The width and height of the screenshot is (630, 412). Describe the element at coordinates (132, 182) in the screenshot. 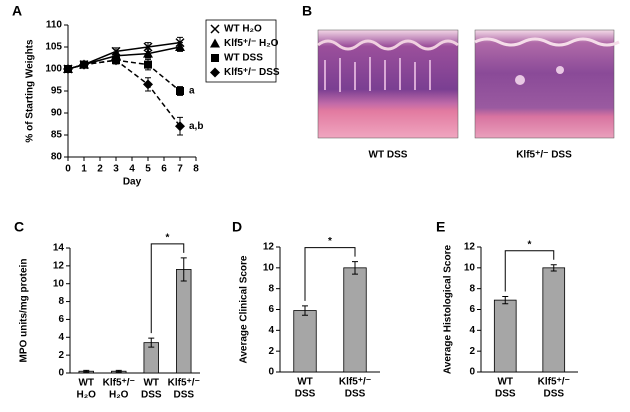

I see `x-axis-label: Day` at that location.